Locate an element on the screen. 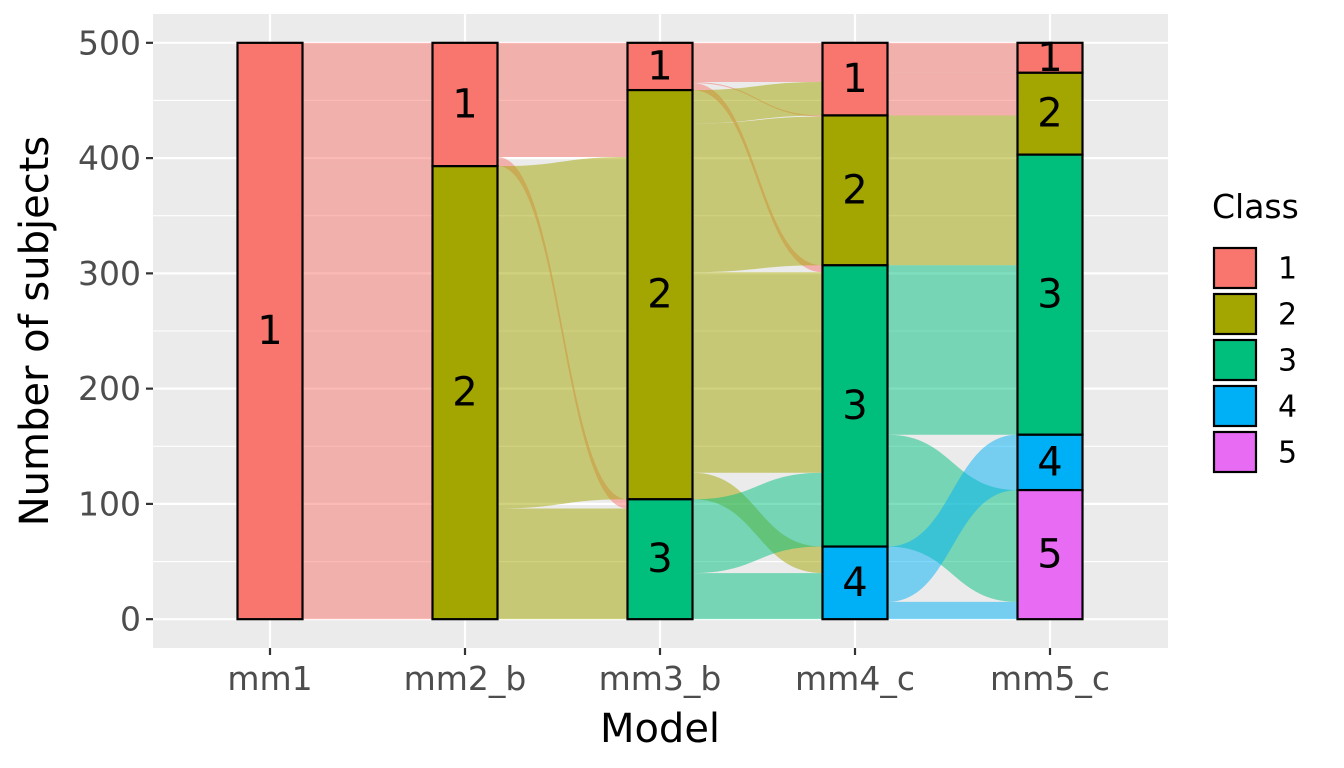 The image size is (1344, 768). stratum-label-mm4_c-class-1: 1 is located at coordinates (854, 79).